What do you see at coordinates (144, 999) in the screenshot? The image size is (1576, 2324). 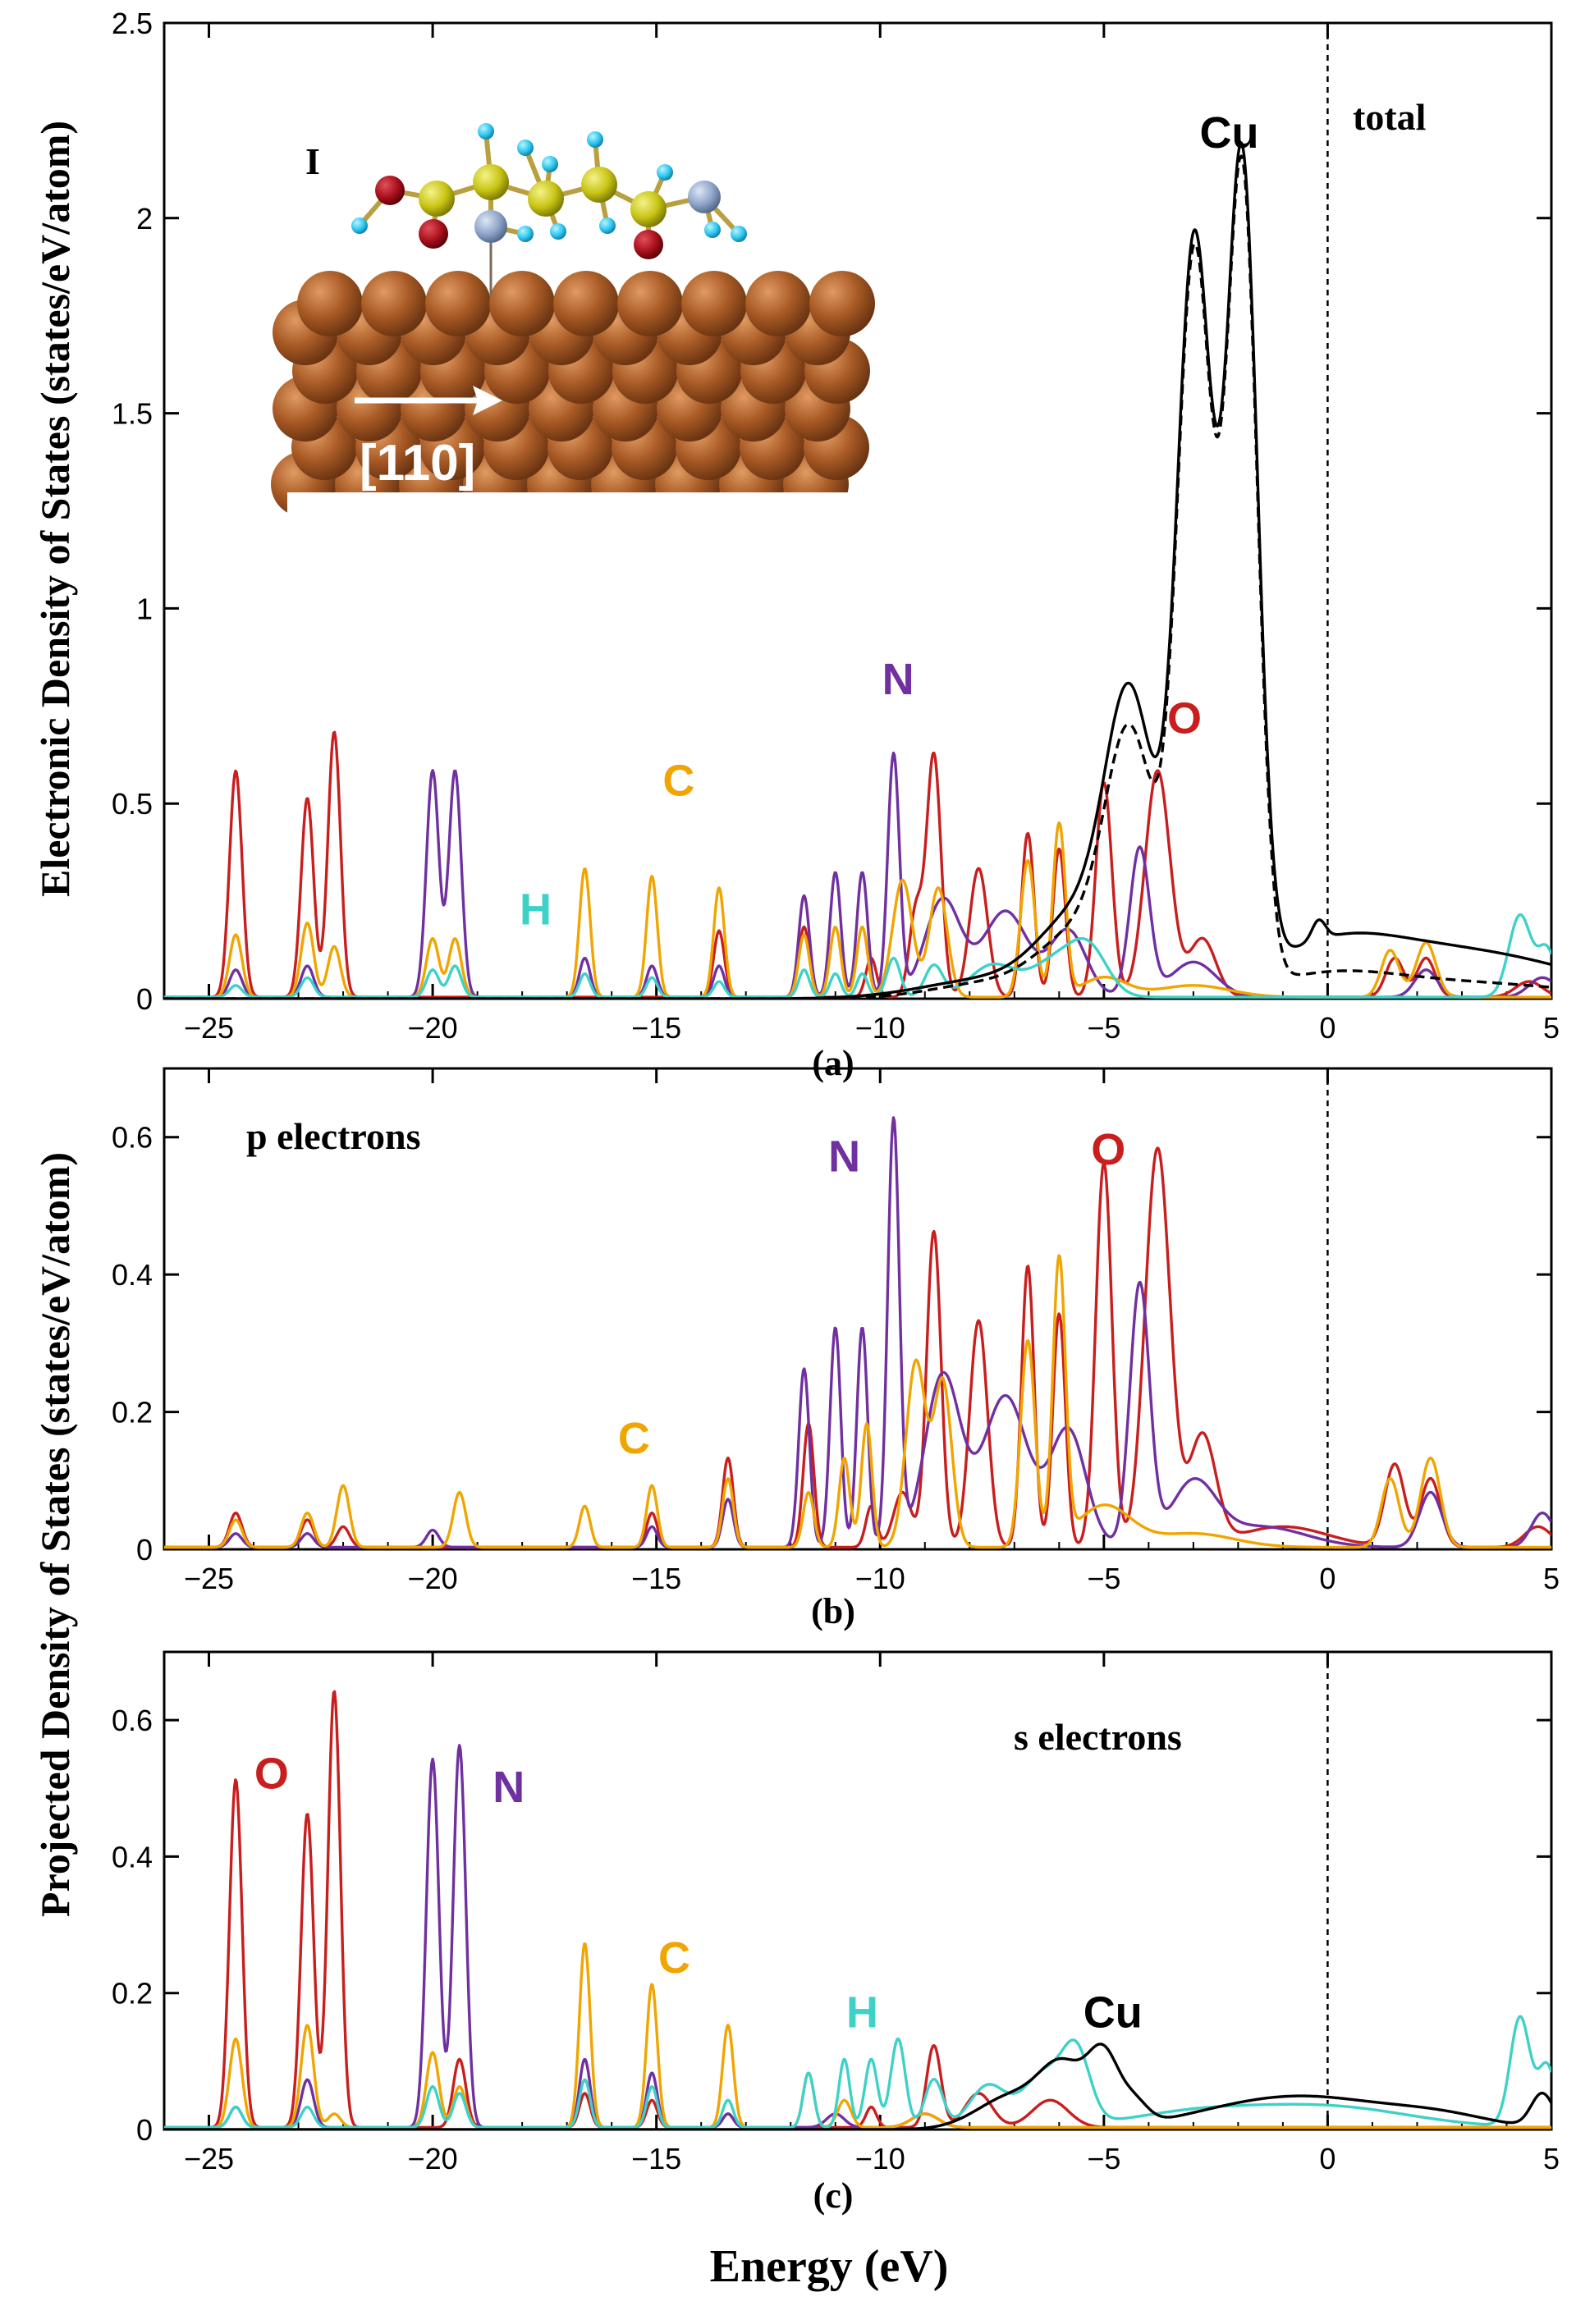 I see `y-tick-label-a: 0` at bounding box center [144, 999].